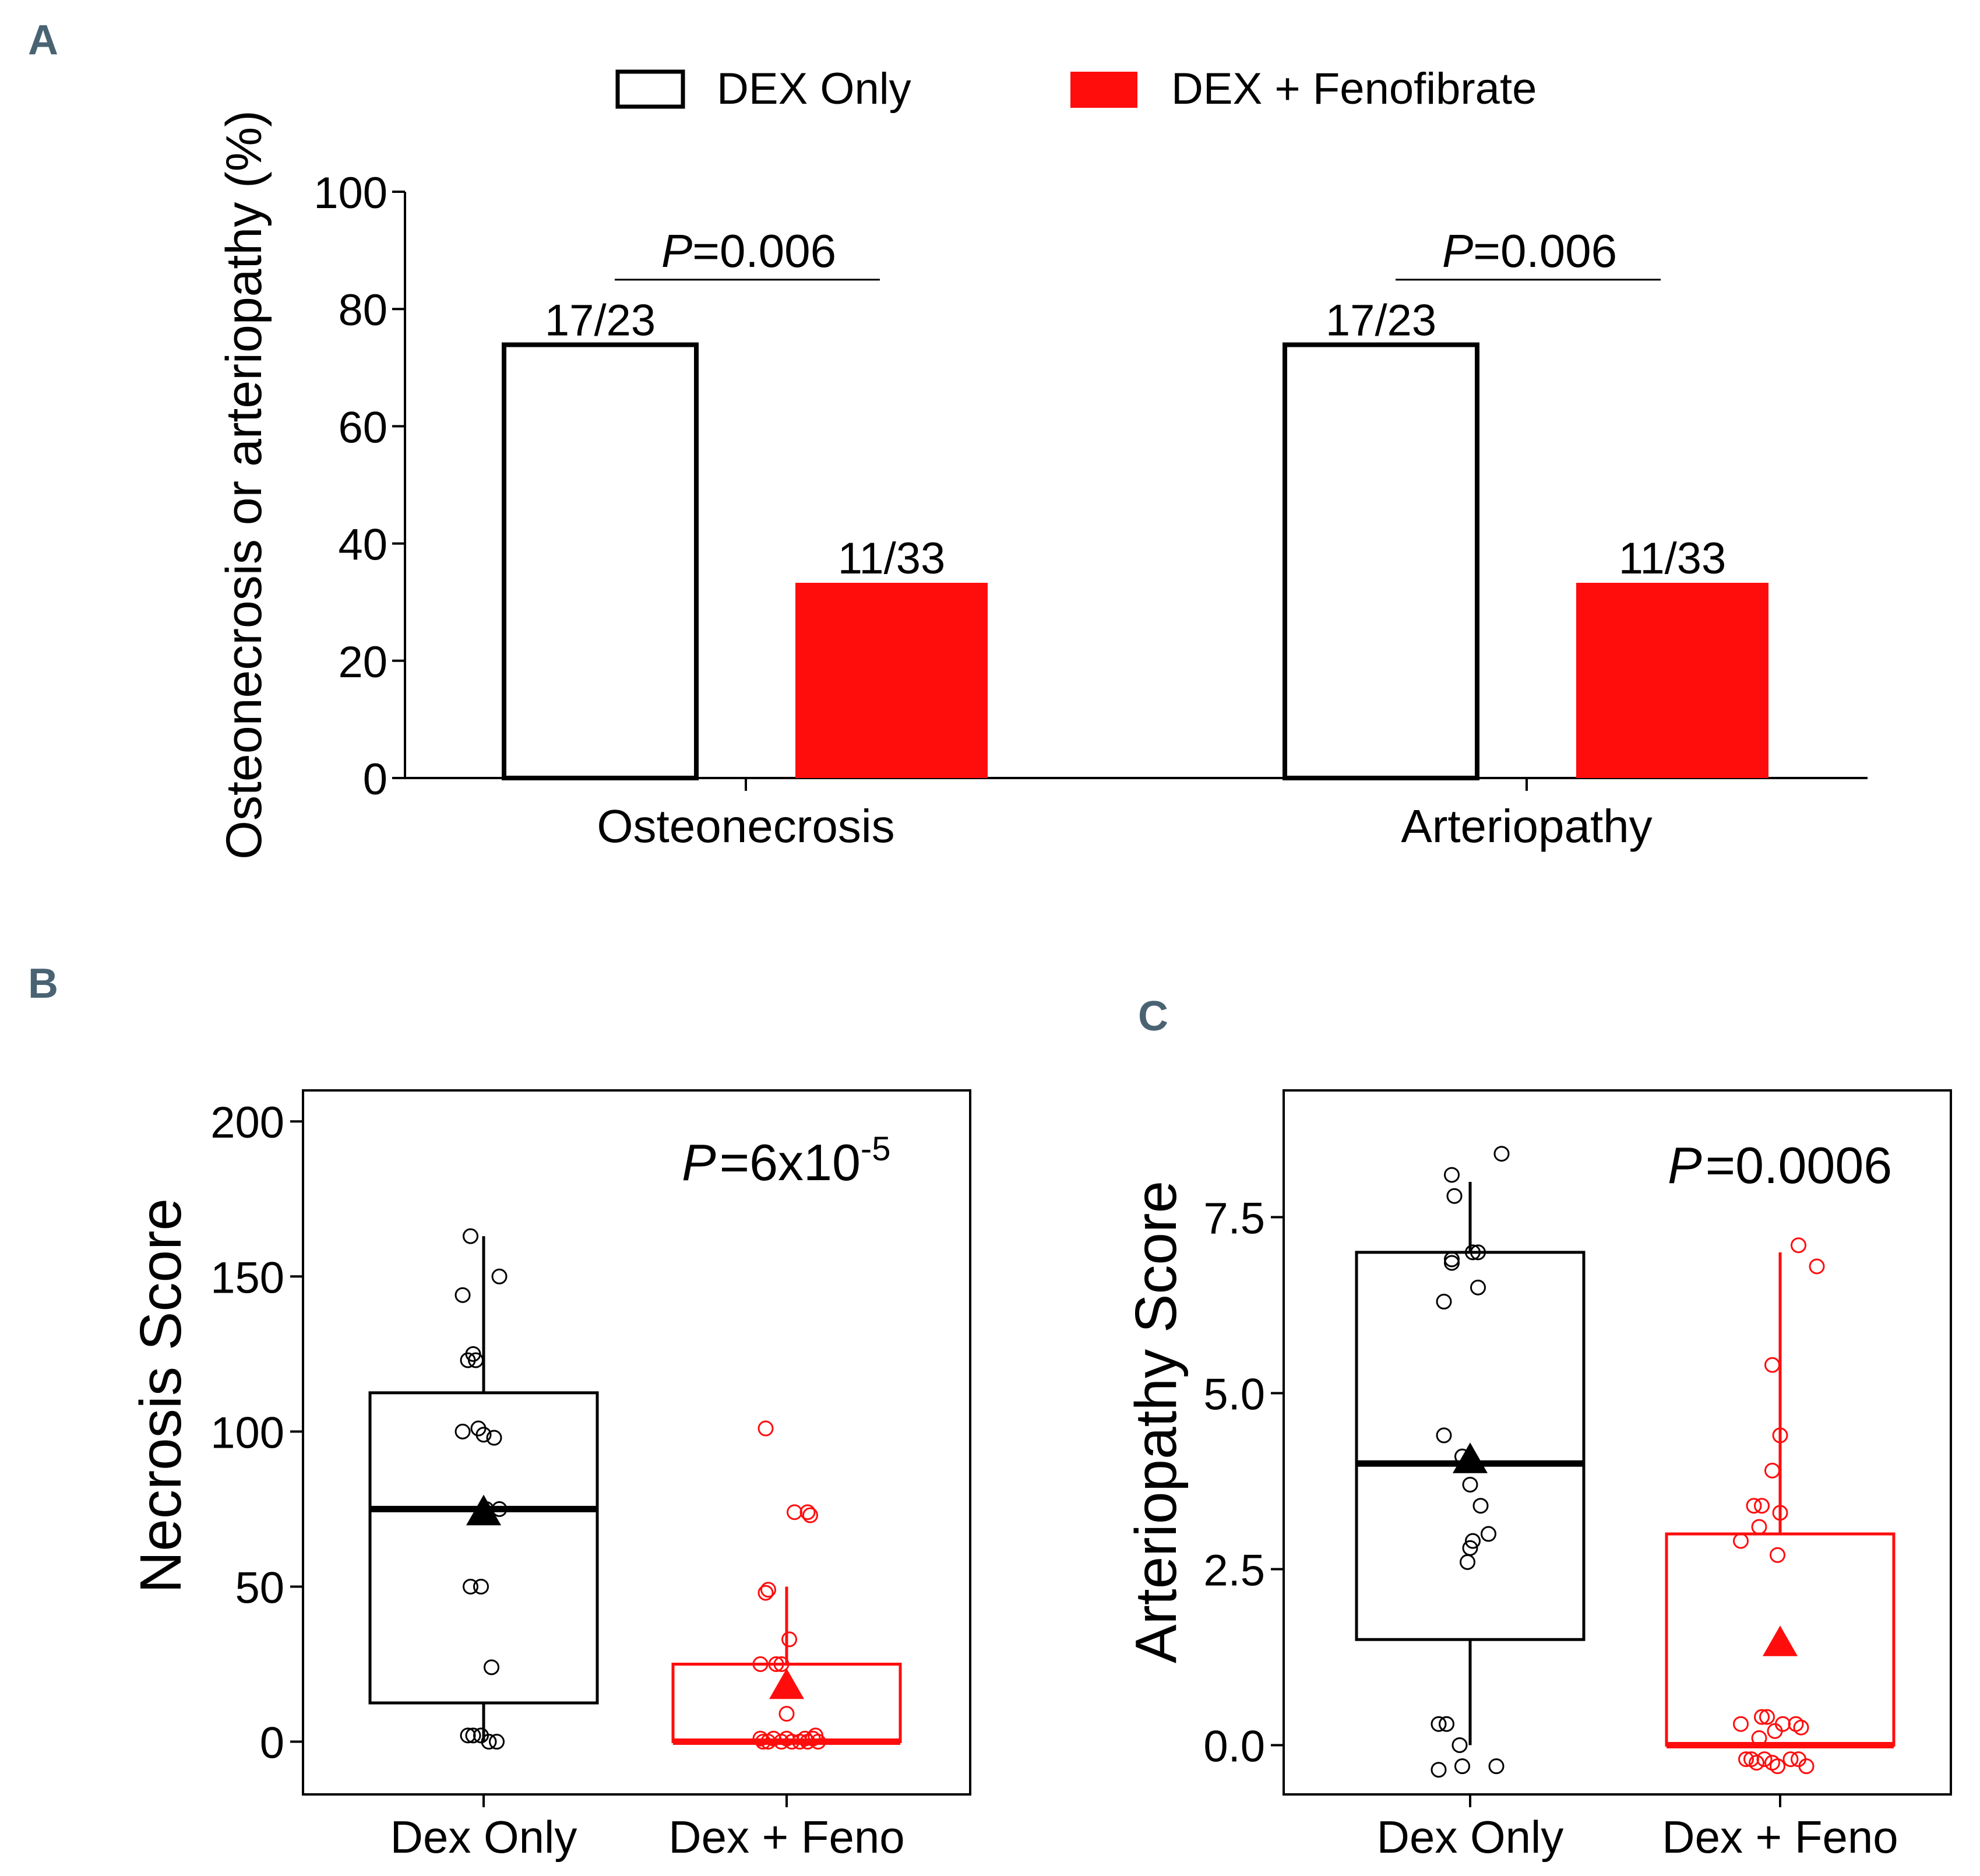 Image resolution: width=1980 pixels, height=1876 pixels. Describe the element at coordinates (362, 663) in the screenshot. I see `y-tick-label: 20` at that location.